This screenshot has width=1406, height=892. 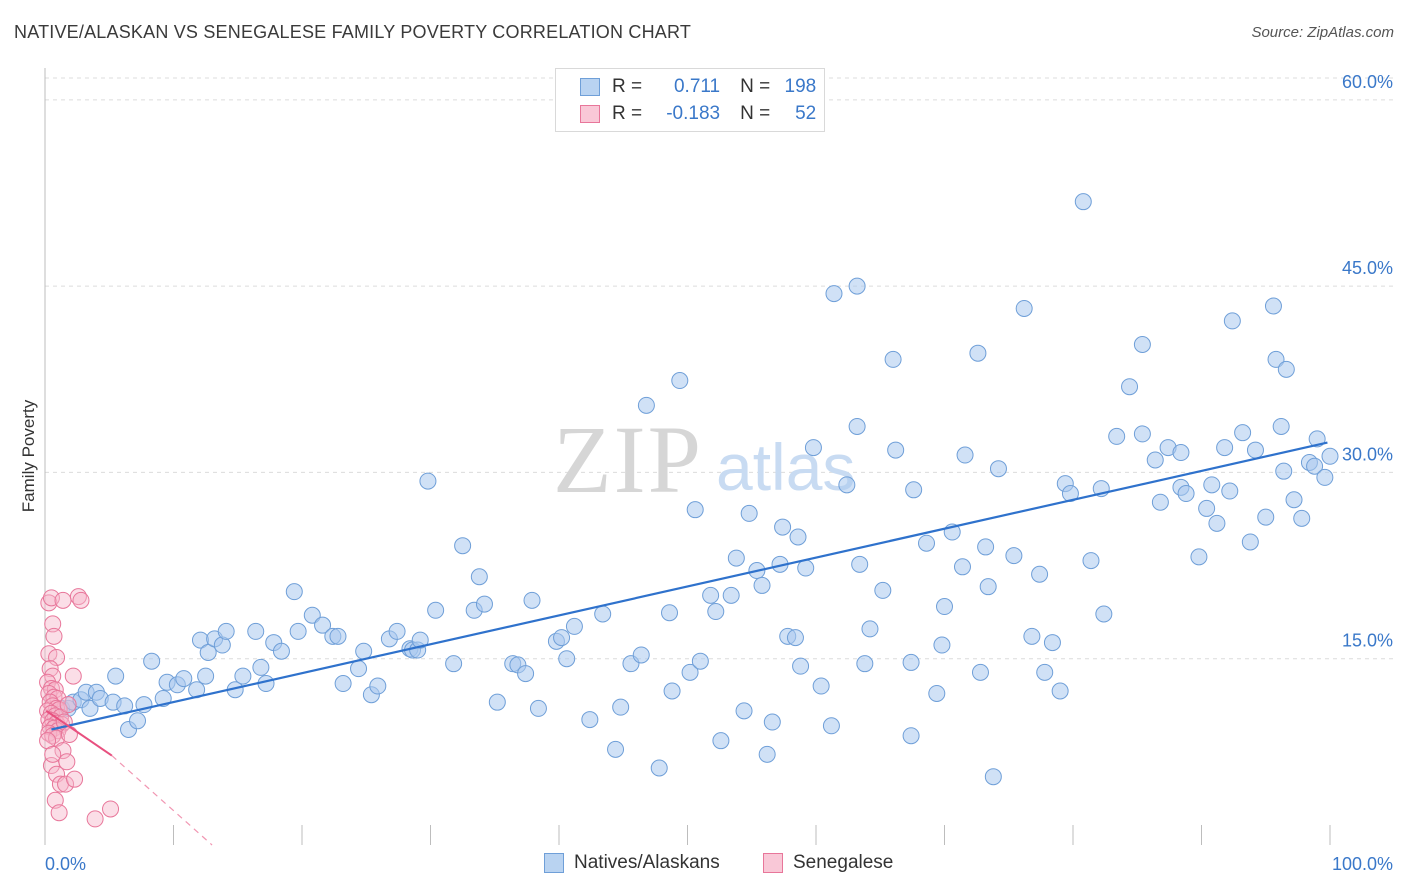 I want to click on source-label: Source: ZipAtlas.com, so click(x=1322, y=32).